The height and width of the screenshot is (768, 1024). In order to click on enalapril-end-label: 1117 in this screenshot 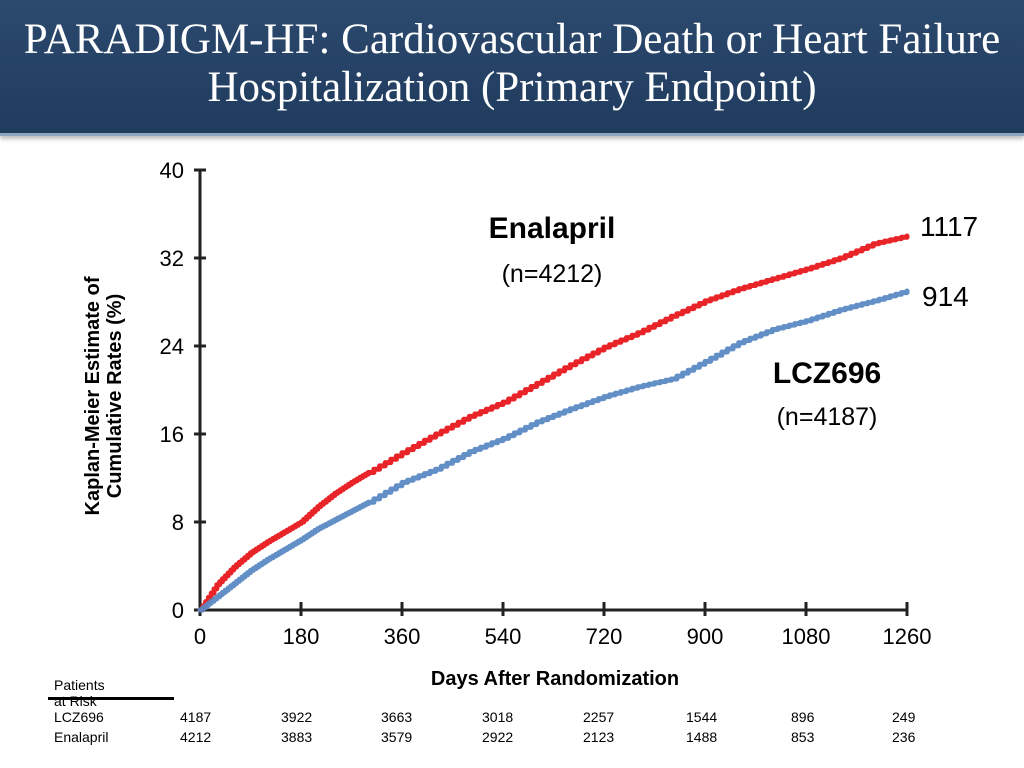, I will do `click(949, 226)`.